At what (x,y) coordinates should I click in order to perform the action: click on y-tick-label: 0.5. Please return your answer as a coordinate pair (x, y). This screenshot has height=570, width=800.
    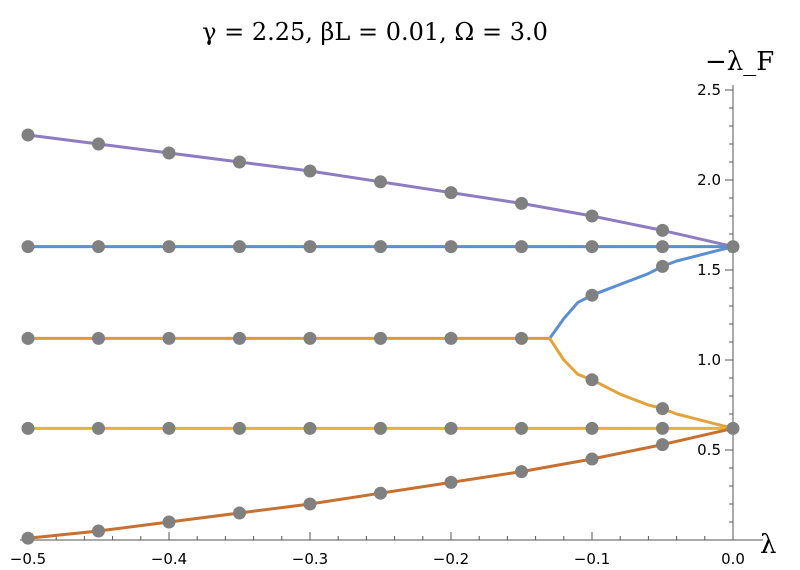
    Looking at the image, I should click on (709, 450).